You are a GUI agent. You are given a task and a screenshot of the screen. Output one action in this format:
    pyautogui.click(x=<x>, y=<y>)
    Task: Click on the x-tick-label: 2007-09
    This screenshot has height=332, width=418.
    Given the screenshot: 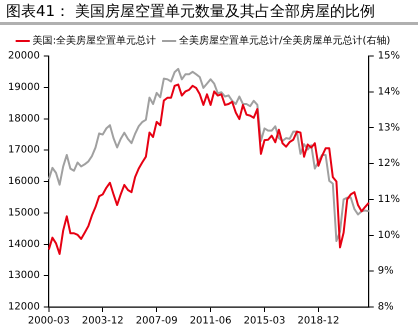 What is the action you would take?
    pyautogui.click(x=157, y=321)
    